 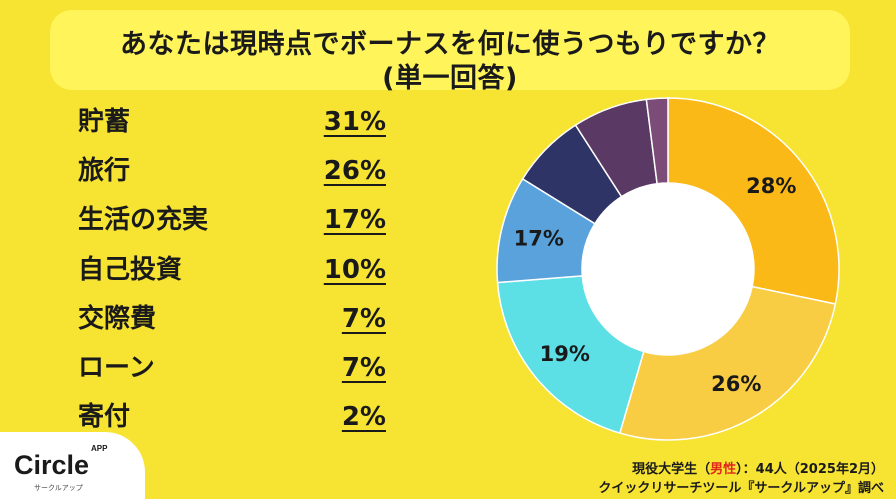 What do you see at coordinates (354, 171) in the screenshot?
I see `item-value: 26%` at bounding box center [354, 171].